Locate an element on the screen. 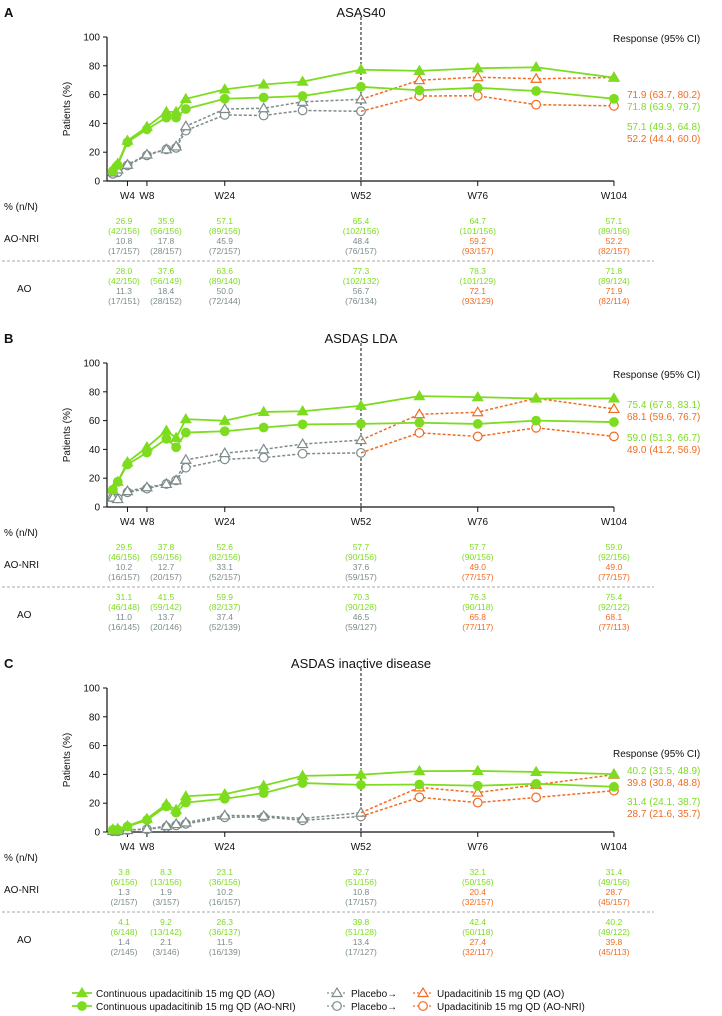  cell-count: (77/117) is located at coordinates (477, 627).